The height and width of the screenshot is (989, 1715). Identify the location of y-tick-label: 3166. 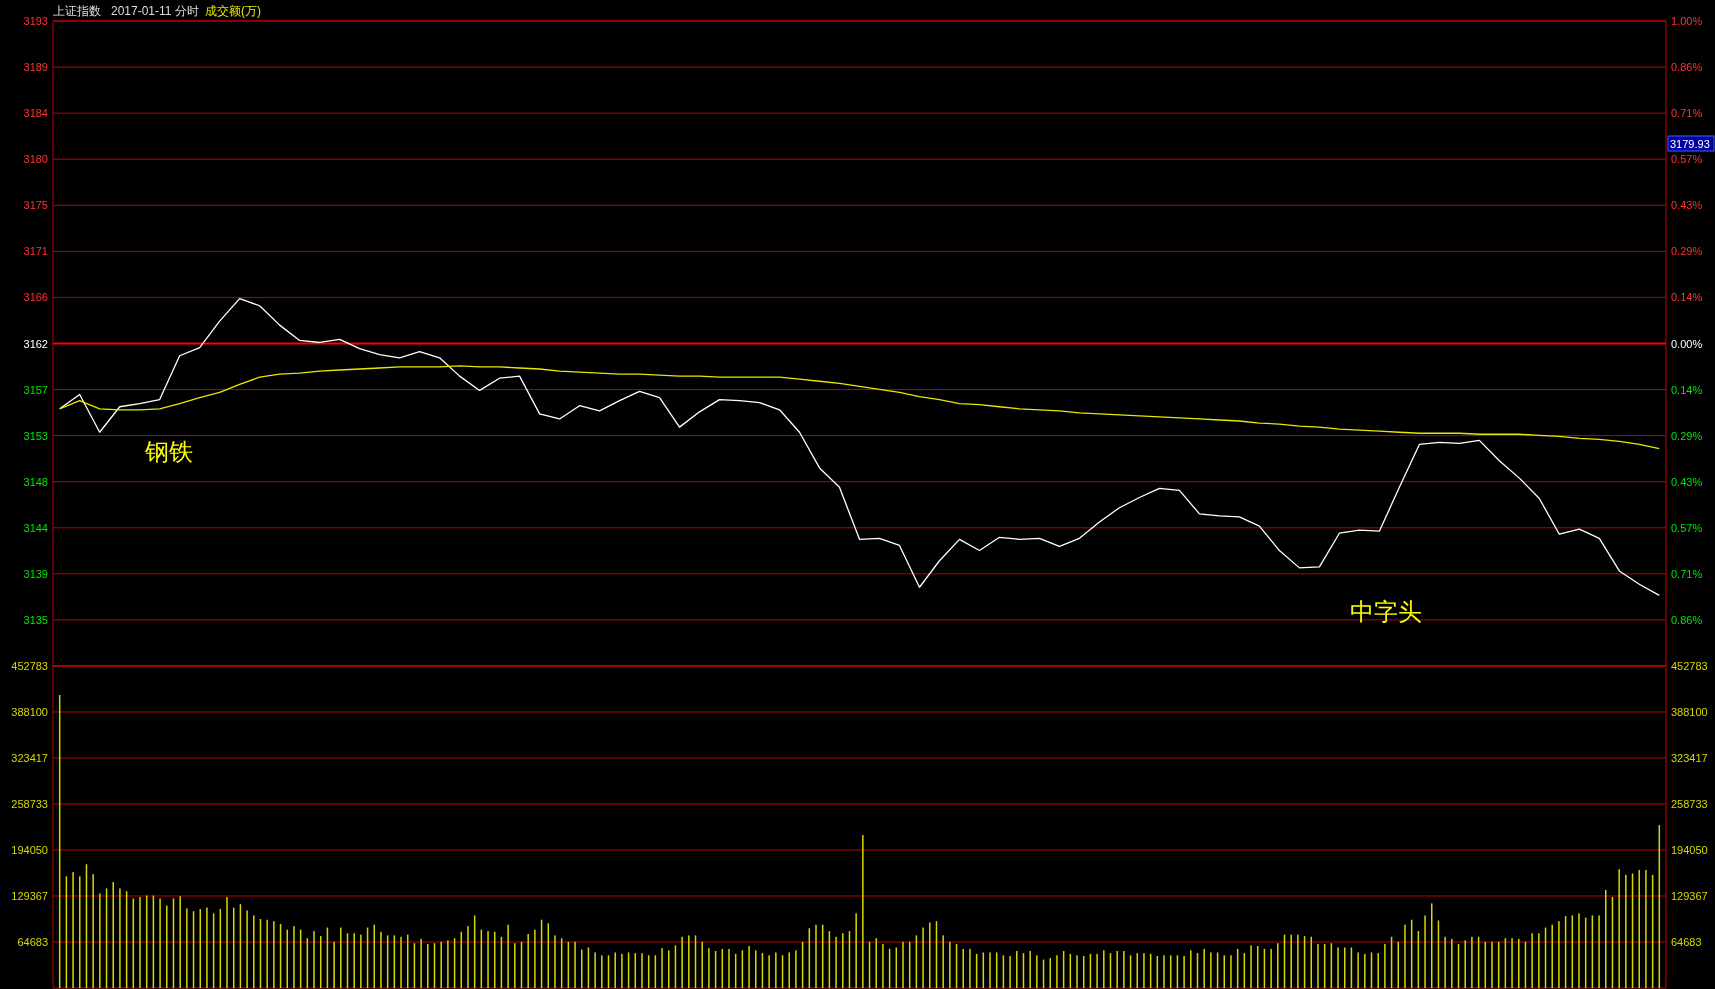
(35, 297).